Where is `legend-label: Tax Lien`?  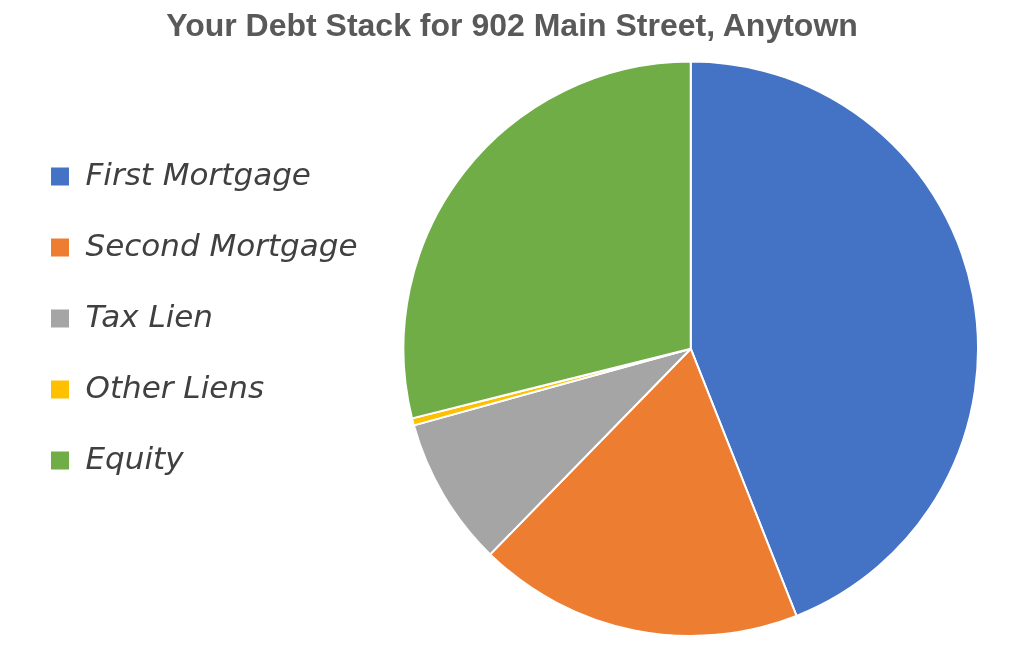
legend-label: Tax Lien is located at coordinates (149, 315).